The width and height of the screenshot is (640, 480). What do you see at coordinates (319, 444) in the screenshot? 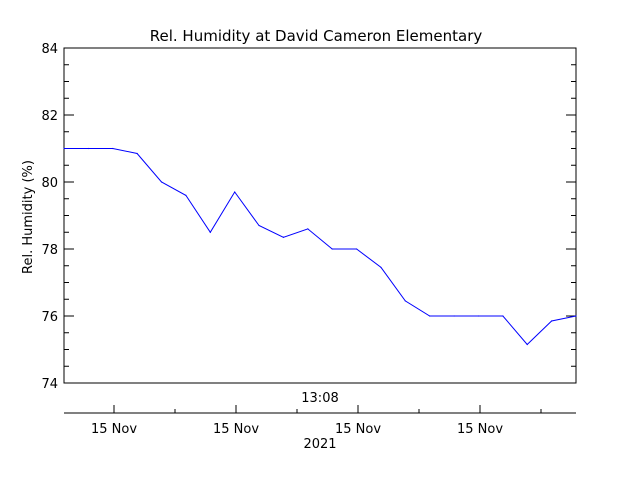
I see `year-label: 2021` at bounding box center [319, 444].